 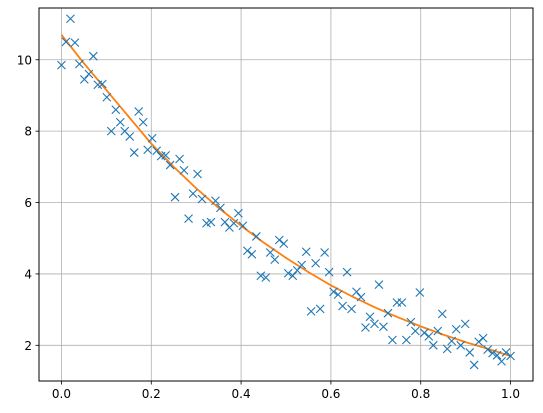 What do you see at coordinates (24, 60) in the screenshot?
I see `y-tick-label: 10` at bounding box center [24, 60].